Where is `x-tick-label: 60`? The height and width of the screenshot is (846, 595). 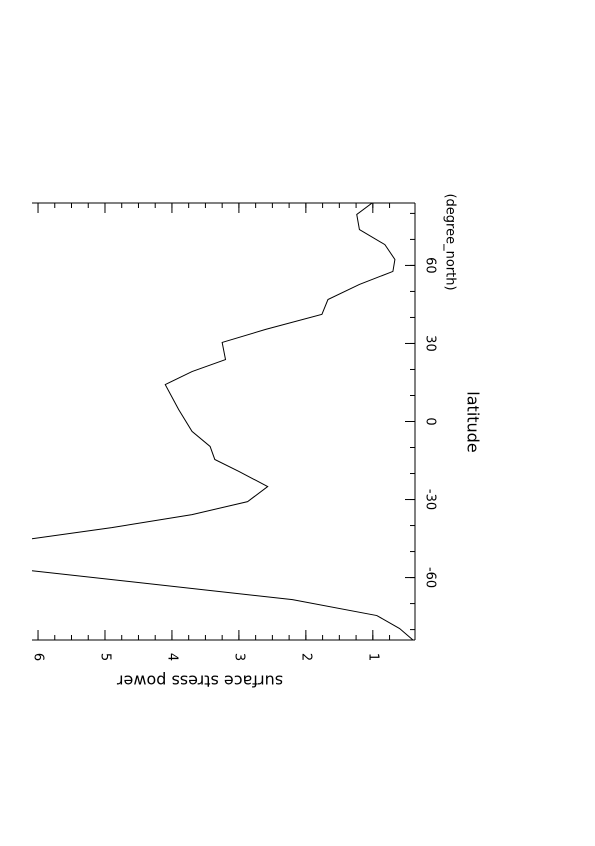
x-tick-label: 60 is located at coordinates (430, 265).